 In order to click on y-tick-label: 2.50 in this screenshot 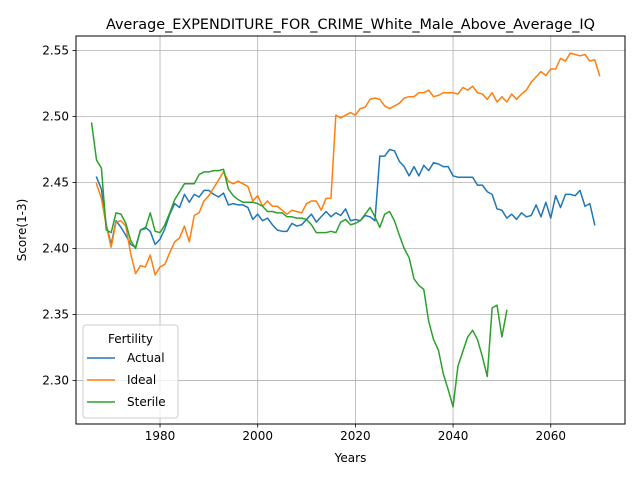, I will do `click(55, 117)`.